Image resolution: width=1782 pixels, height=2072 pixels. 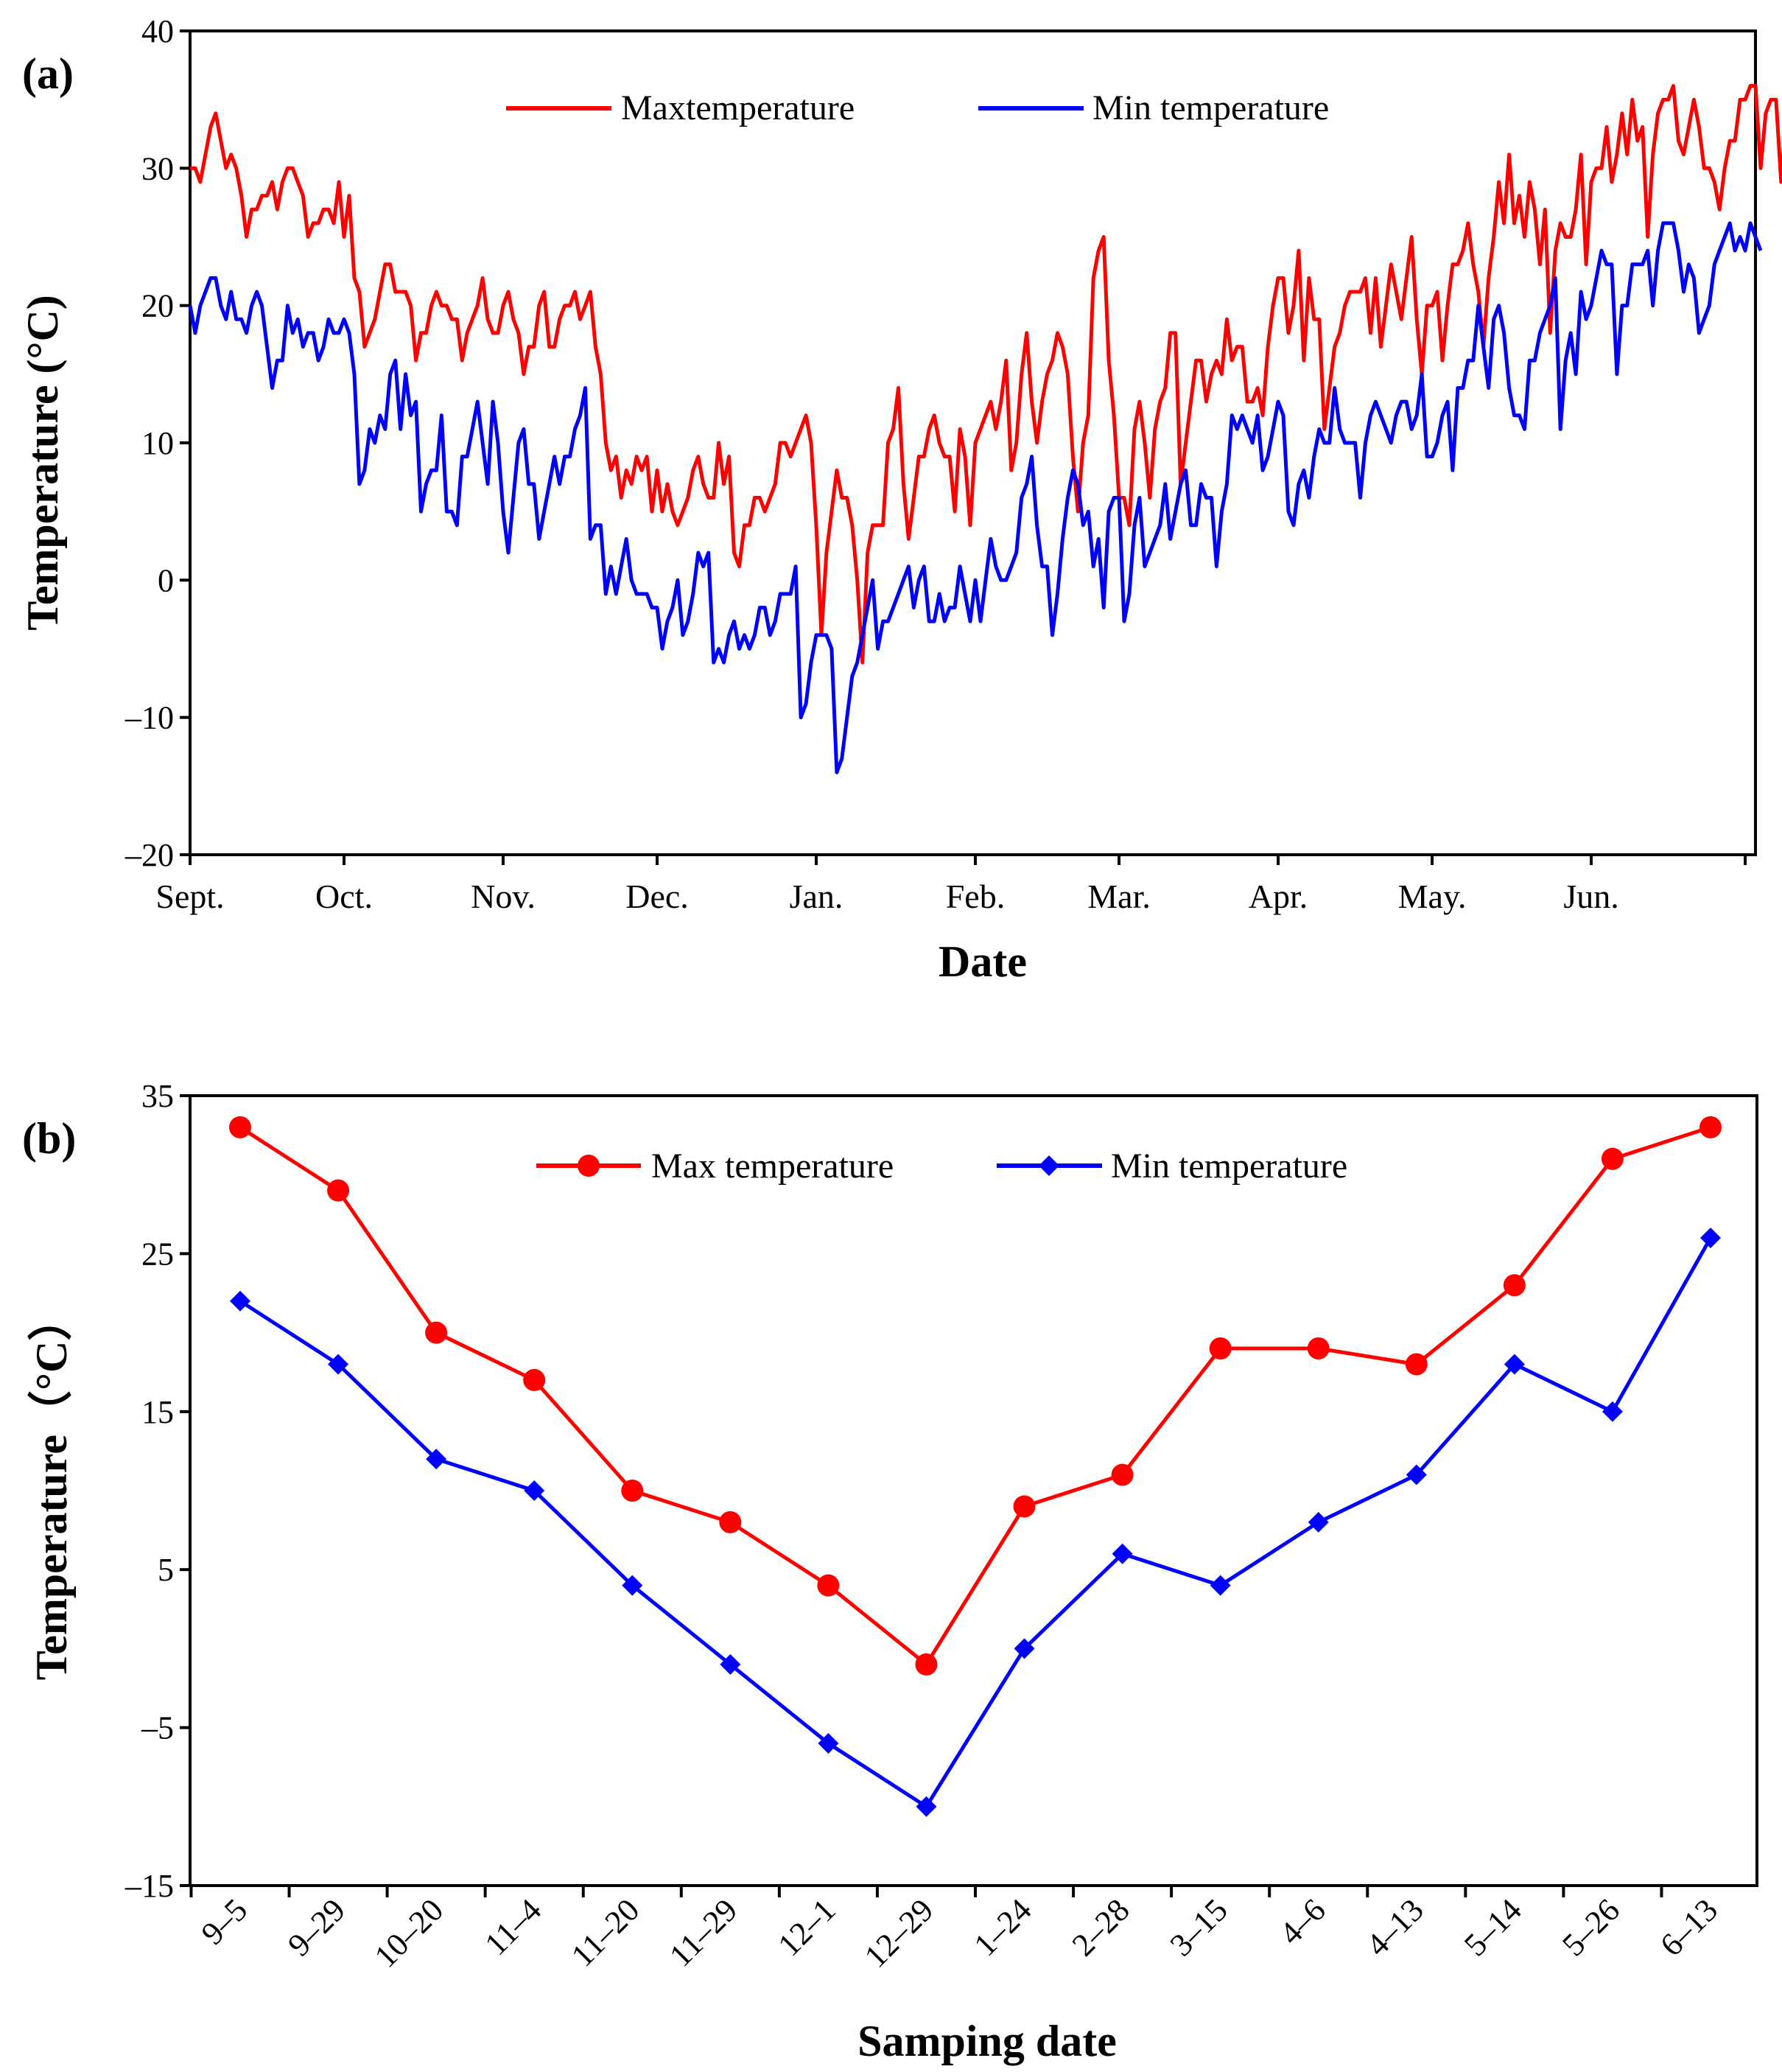 What do you see at coordinates (816, 896) in the screenshot?
I see `x-tick-label: Jan.` at bounding box center [816, 896].